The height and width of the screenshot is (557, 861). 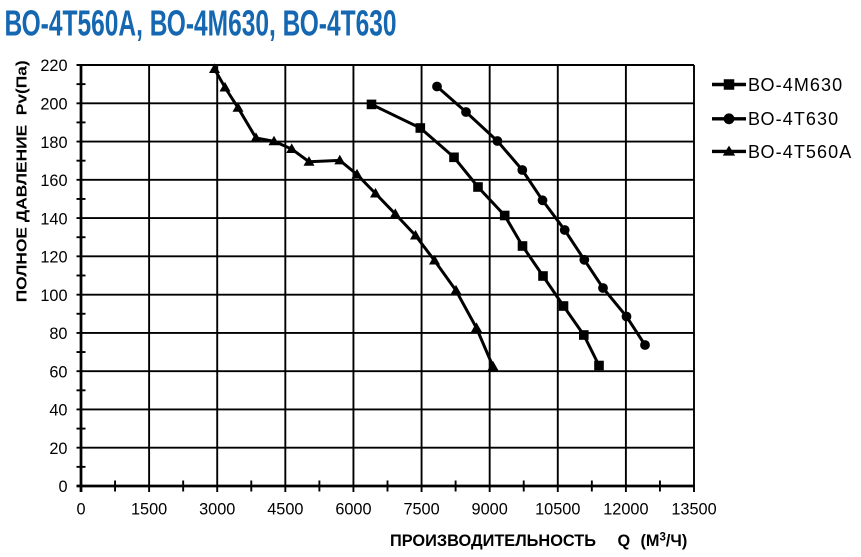 What do you see at coordinates (53, 181) in the screenshot?
I see `svg-text: 160` at bounding box center [53, 181].